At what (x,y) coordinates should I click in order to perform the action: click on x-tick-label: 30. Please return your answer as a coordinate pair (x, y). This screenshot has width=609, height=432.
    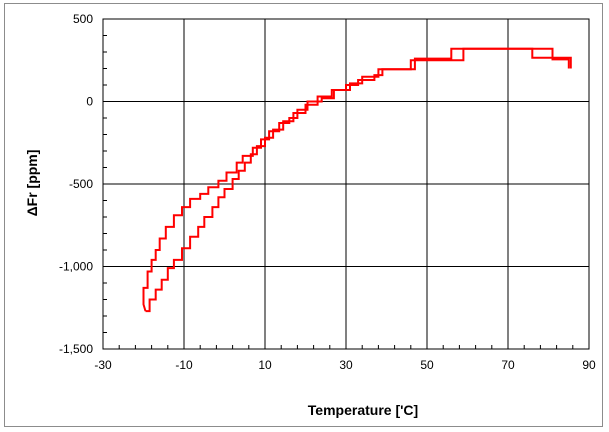
    Looking at the image, I should click on (346, 365).